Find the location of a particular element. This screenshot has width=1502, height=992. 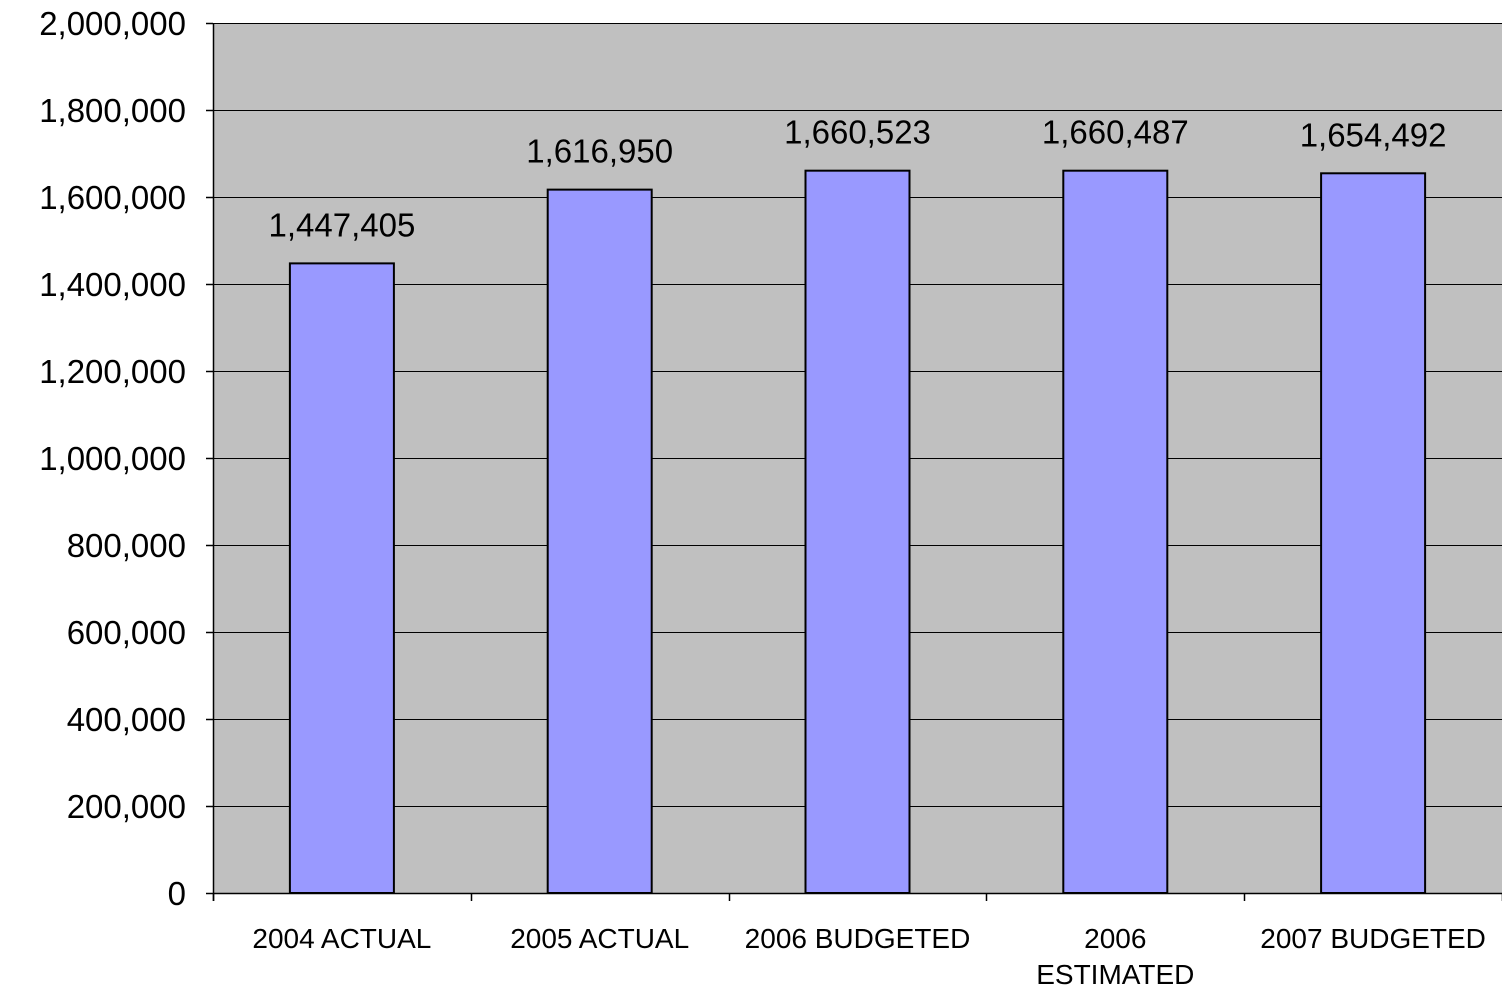

data-label-2: 1,616,950 is located at coordinates (599, 151).